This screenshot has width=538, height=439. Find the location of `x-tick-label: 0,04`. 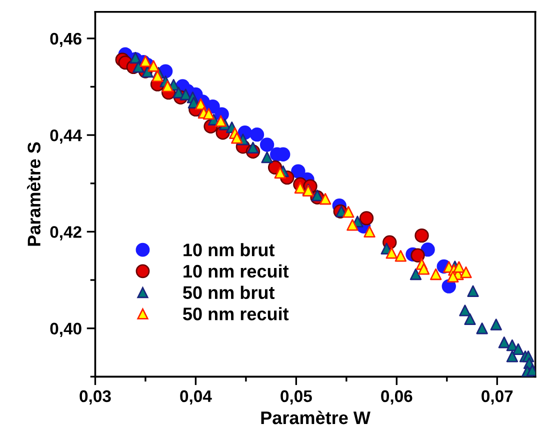

x-tick-label: 0,04 is located at coordinates (196, 397).